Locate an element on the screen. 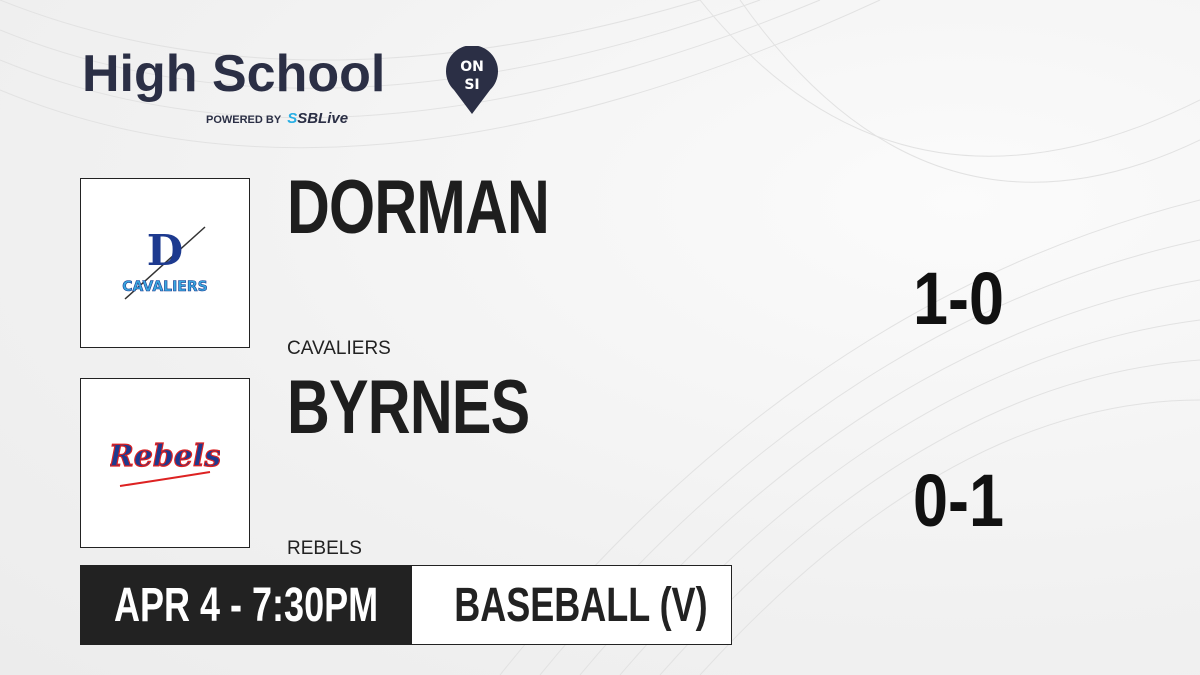 The height and width of the screenshot is (675, 1200). powered-by-label: POWERED BY is located at coordinates (244, 120).